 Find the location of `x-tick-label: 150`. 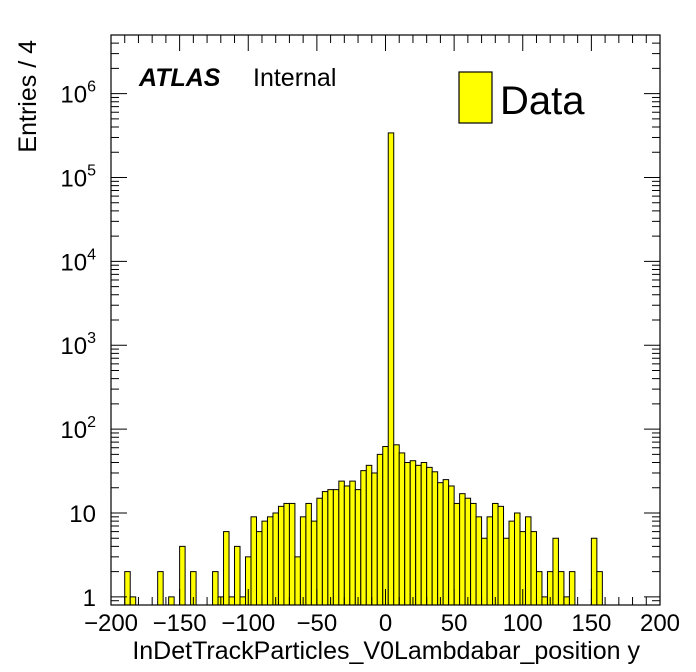

x-tick-label: 150 is located at coordinates (591, 623).